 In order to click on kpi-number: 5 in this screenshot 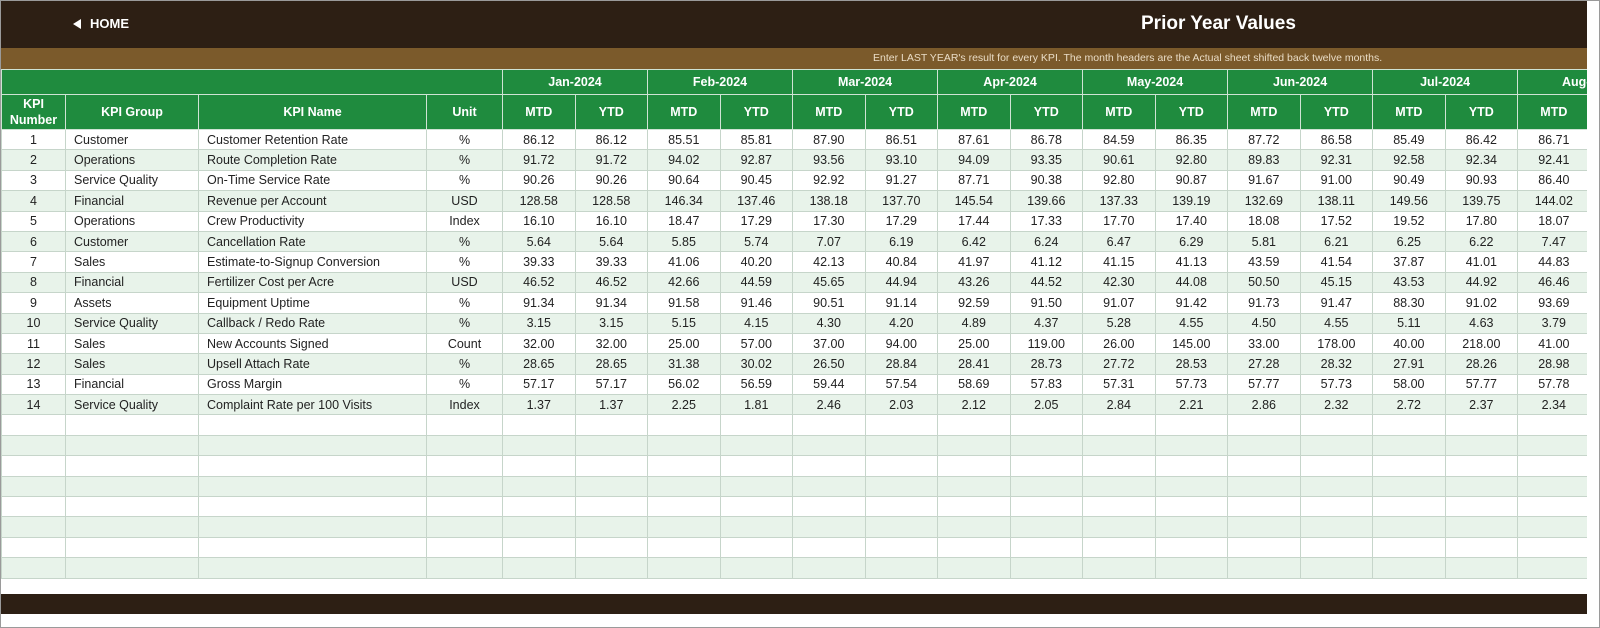, I will do `click(33, 221)`.